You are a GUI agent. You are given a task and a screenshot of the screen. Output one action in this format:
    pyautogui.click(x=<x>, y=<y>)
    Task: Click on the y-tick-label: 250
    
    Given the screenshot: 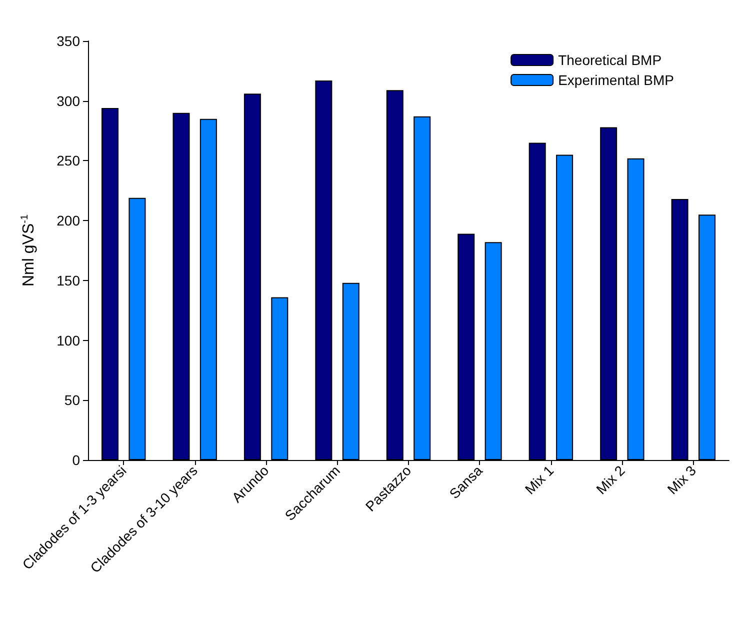 What is the action you would take?
    pyautogui.click(x=68, y=160)
    